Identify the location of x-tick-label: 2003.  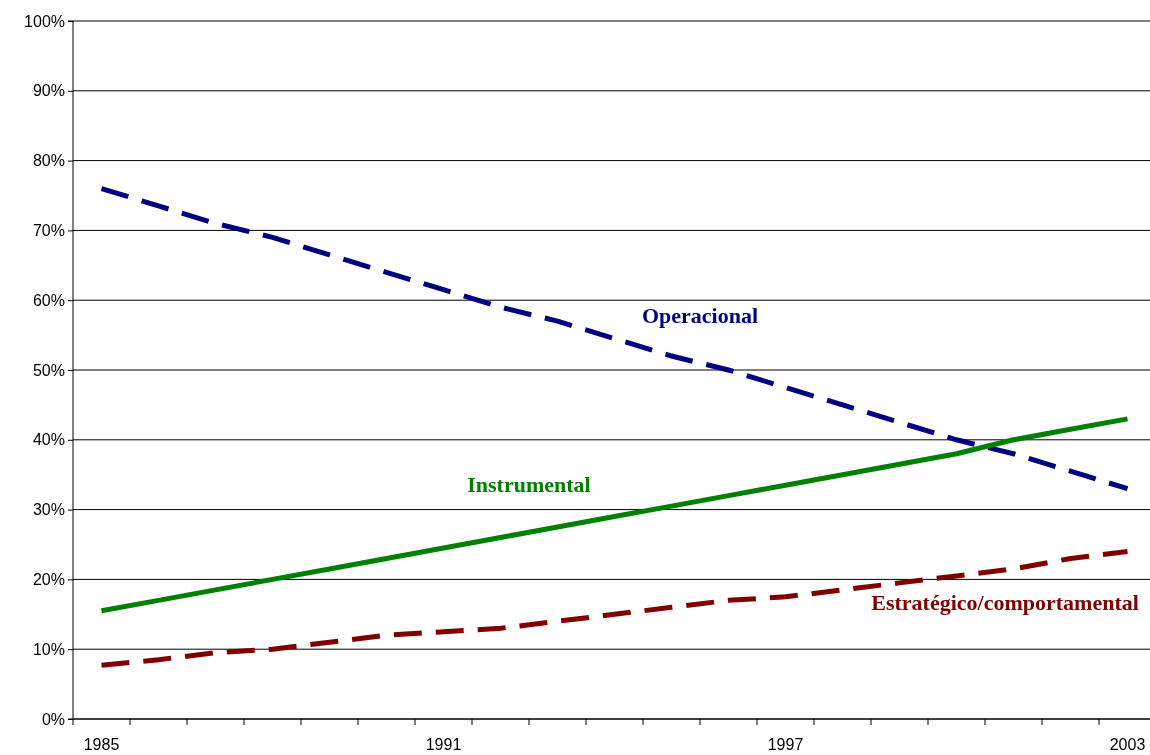
(1127, 744).